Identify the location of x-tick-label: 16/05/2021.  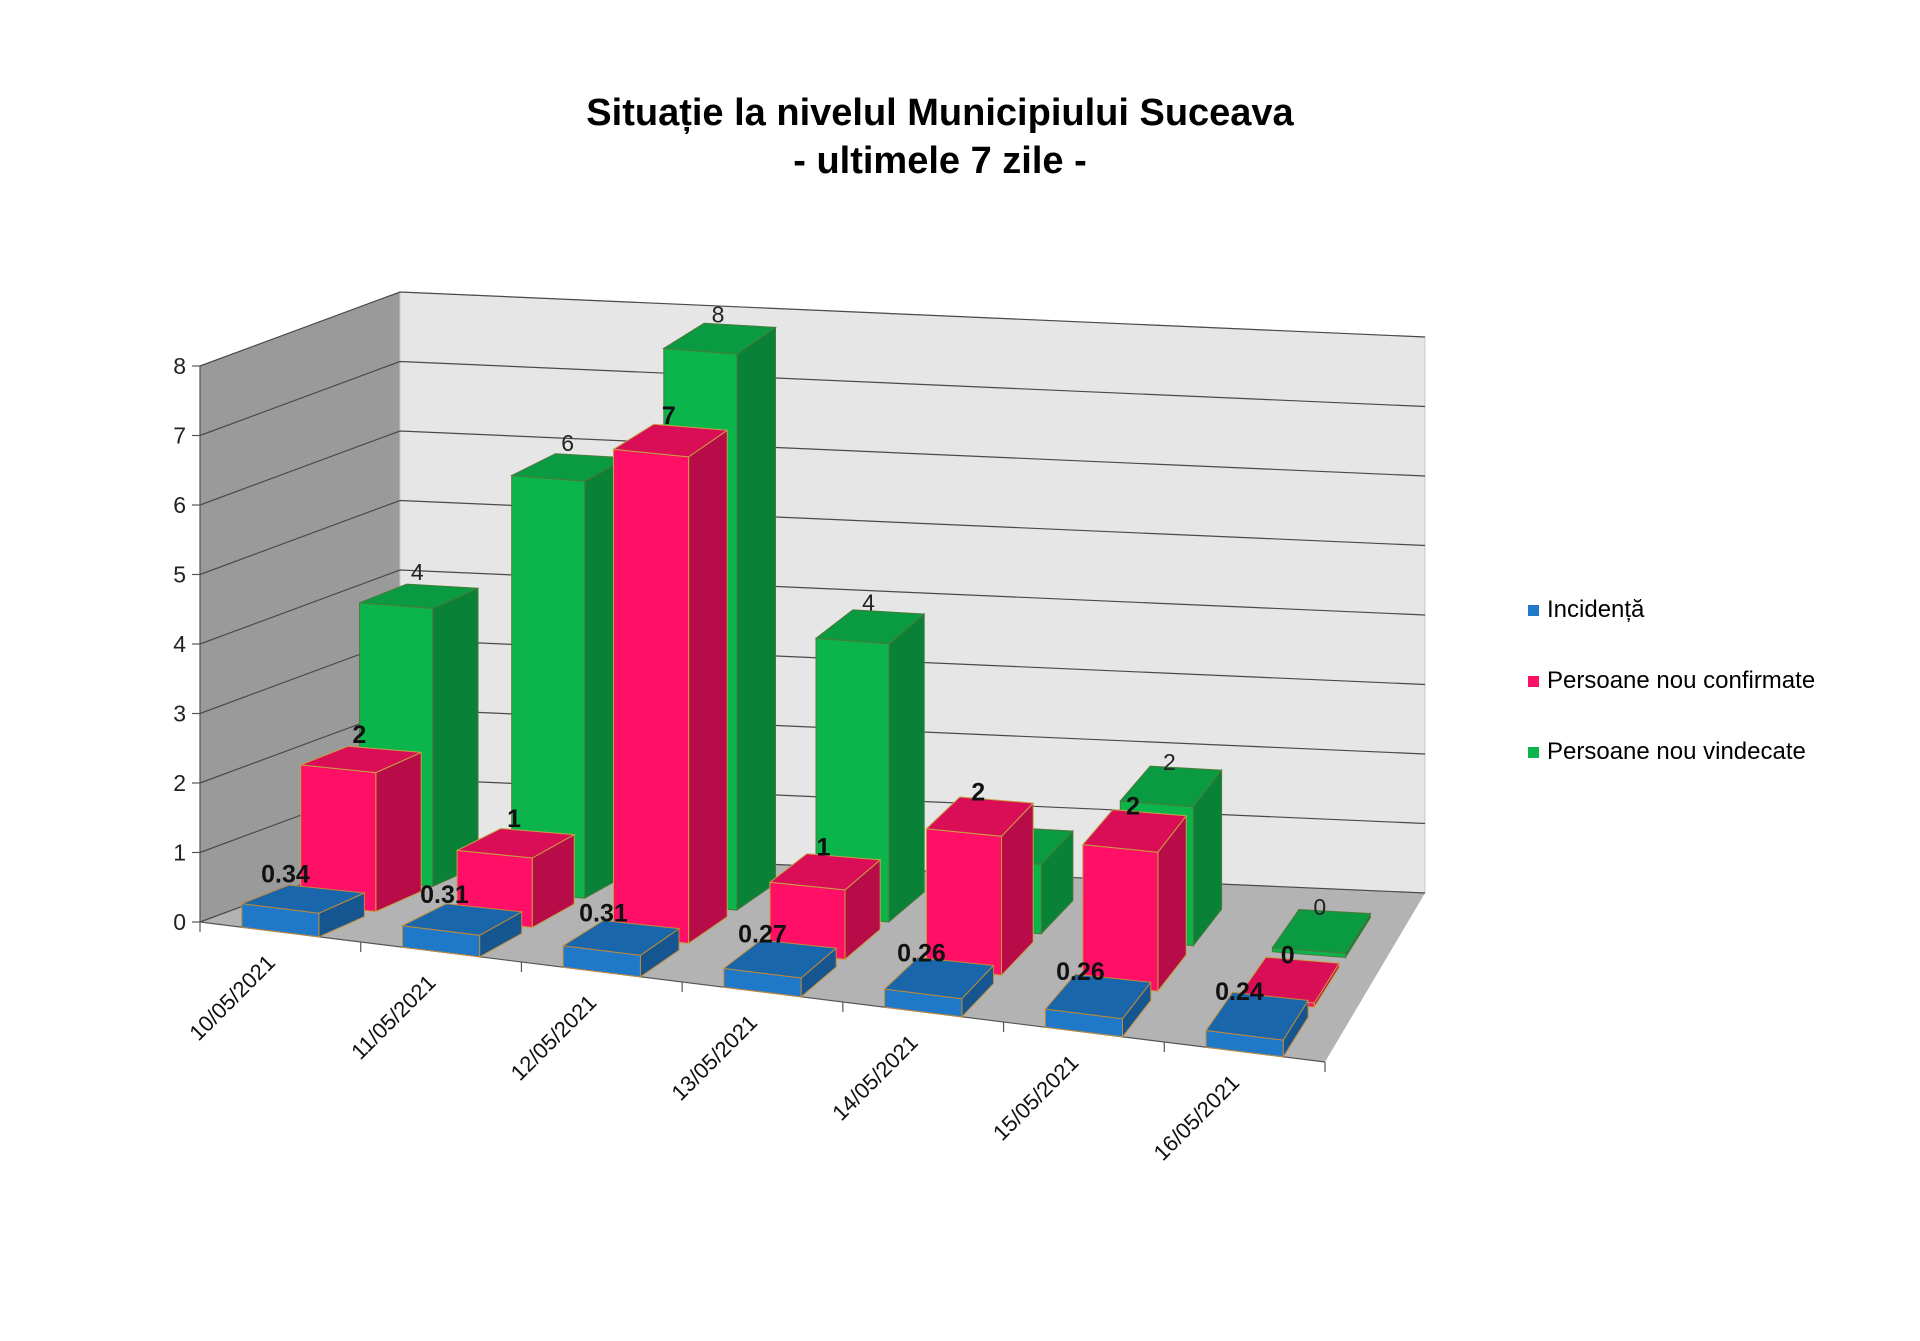
(1197, 1118).